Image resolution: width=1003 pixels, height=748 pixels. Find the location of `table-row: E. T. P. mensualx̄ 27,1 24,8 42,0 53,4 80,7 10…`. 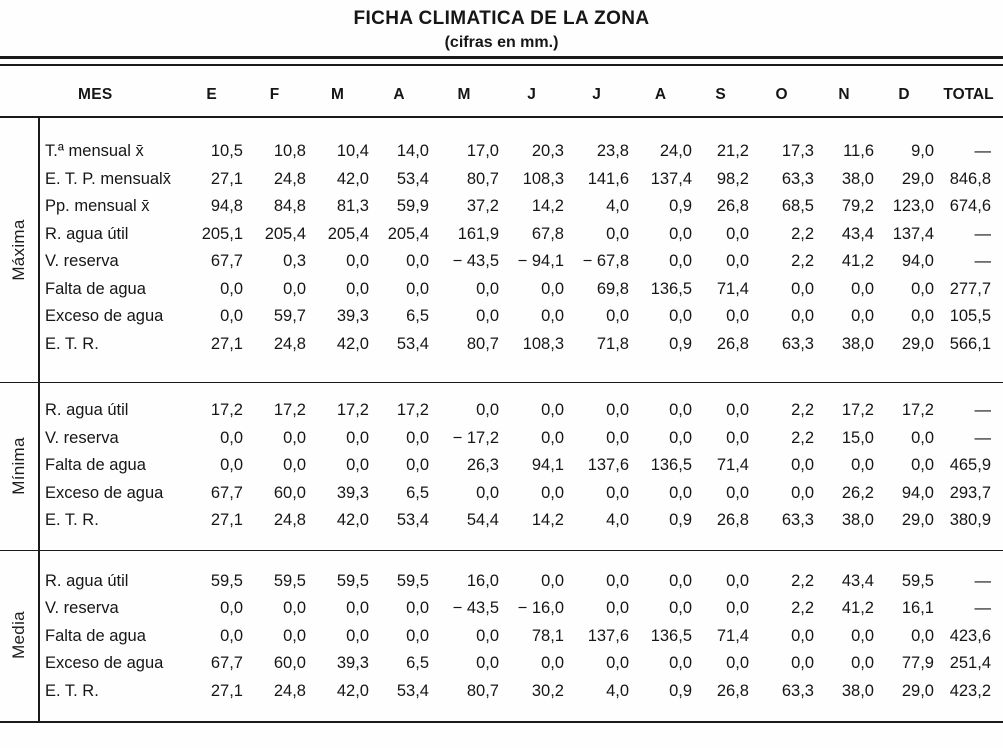

table-row: E. T. P. mensualx̄ 27,1 24,8 42,0 53,4 80,7 10… is located at coordinates (501, 180).